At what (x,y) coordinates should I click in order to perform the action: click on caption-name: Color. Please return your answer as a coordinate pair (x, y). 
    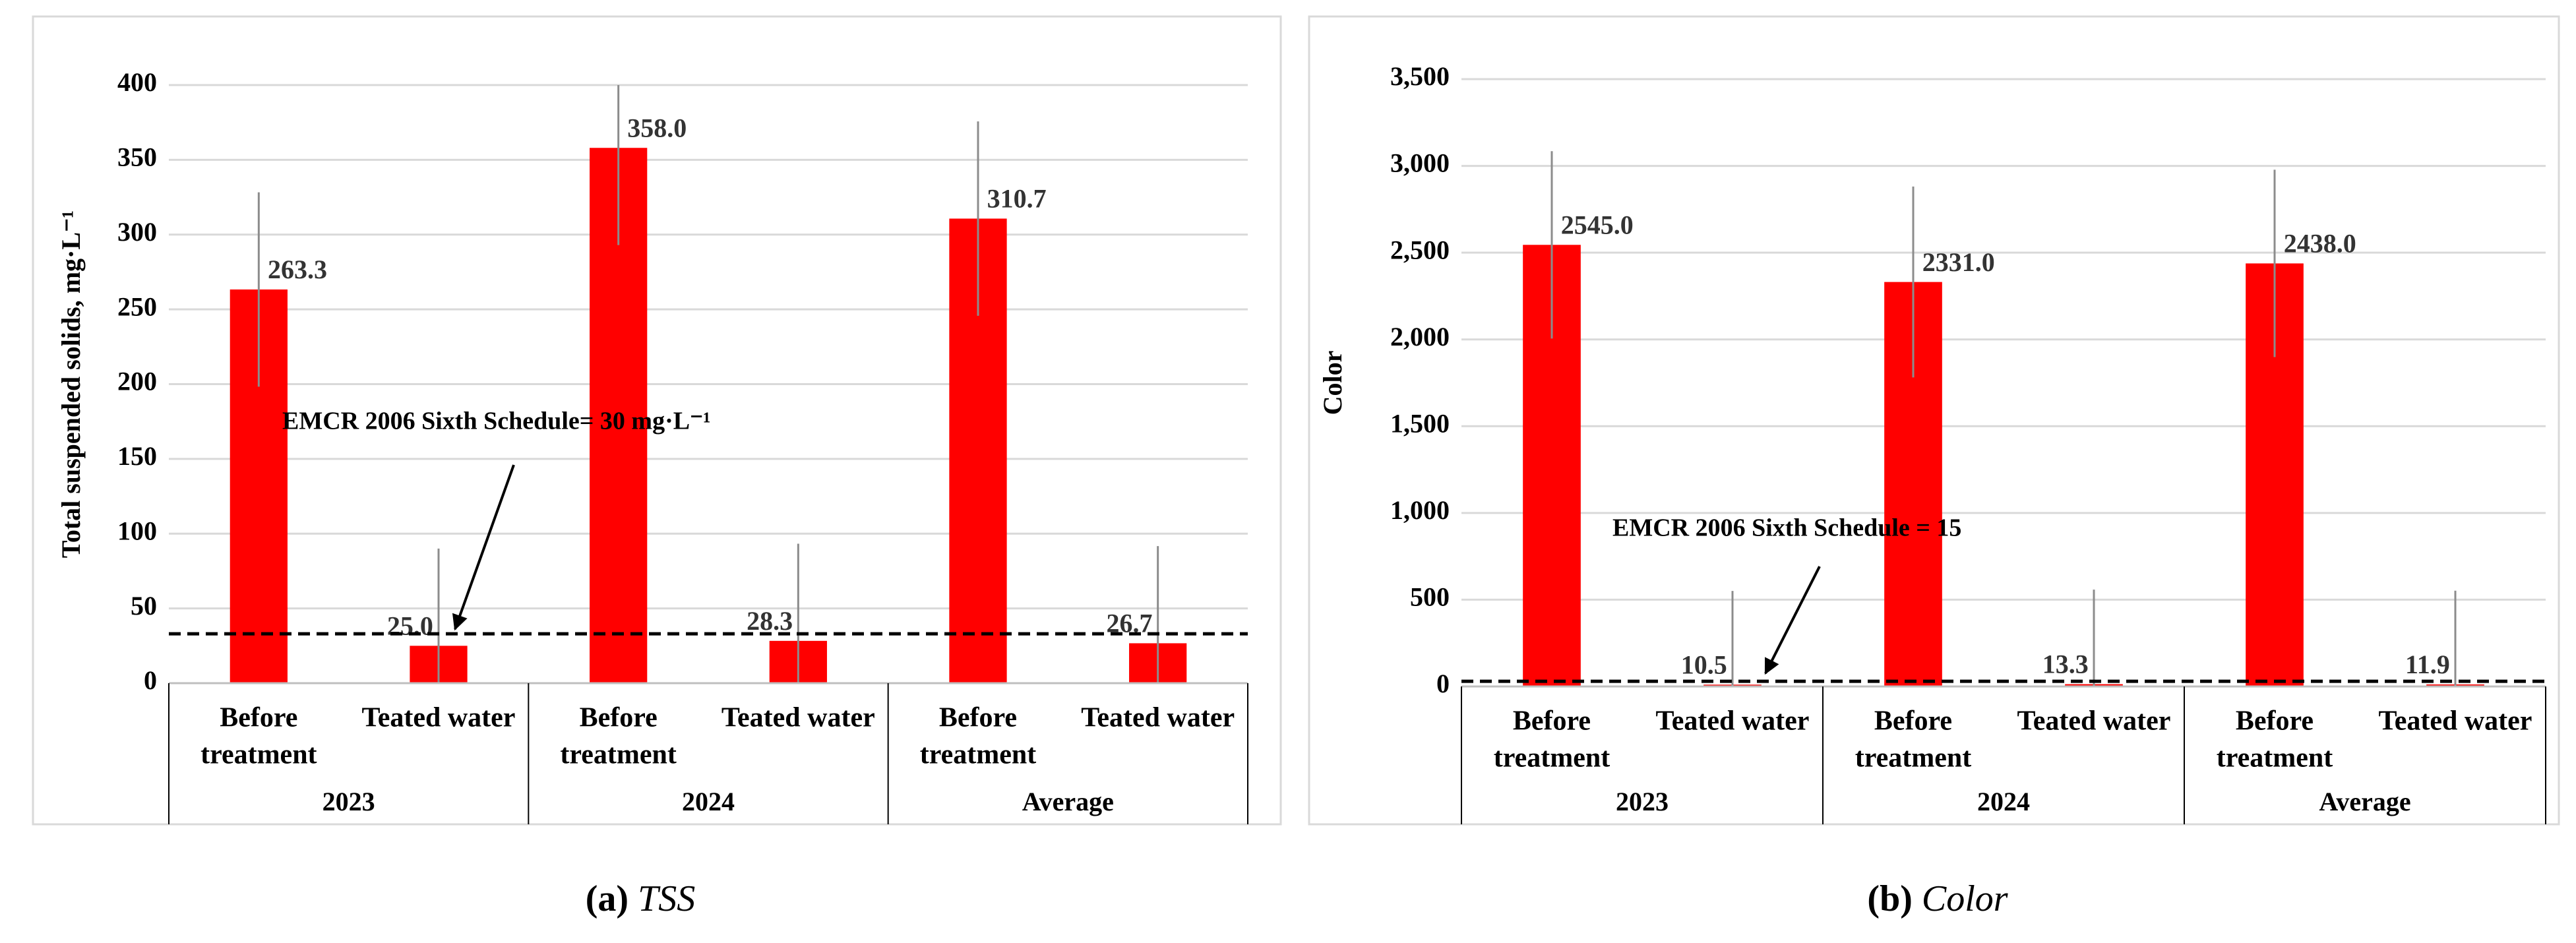
    Looking at the image, I should click on (1965, 899).